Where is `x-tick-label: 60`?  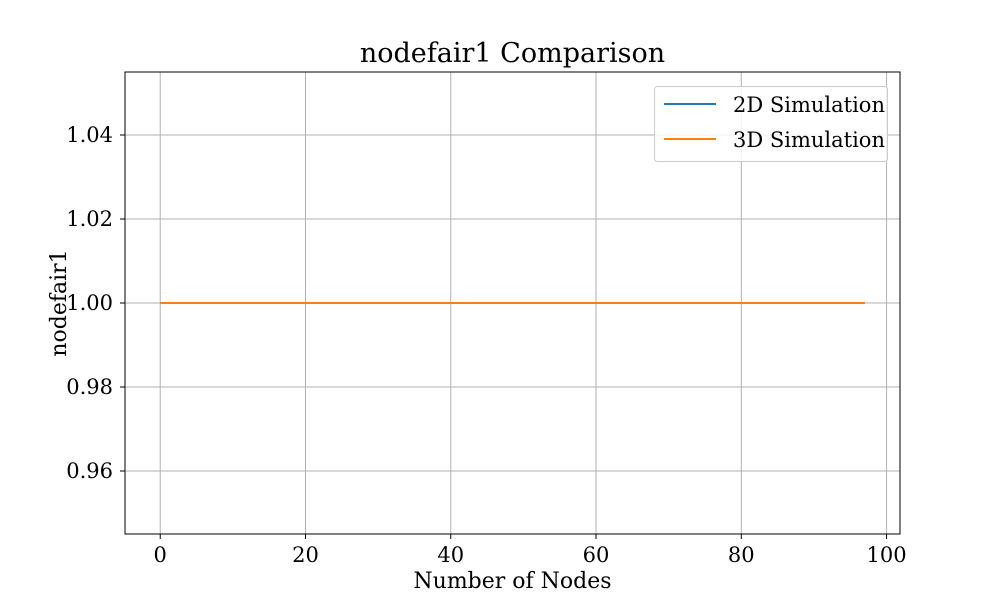
x-tick-label: 60 is located at coordinates (596, 555).